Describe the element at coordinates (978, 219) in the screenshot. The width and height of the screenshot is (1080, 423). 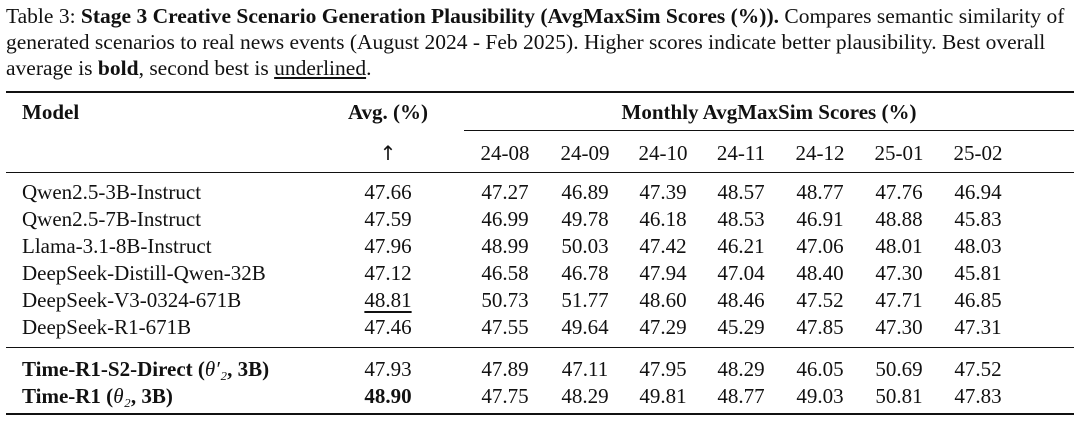
I see `row-month-value: 45.83` at that location.